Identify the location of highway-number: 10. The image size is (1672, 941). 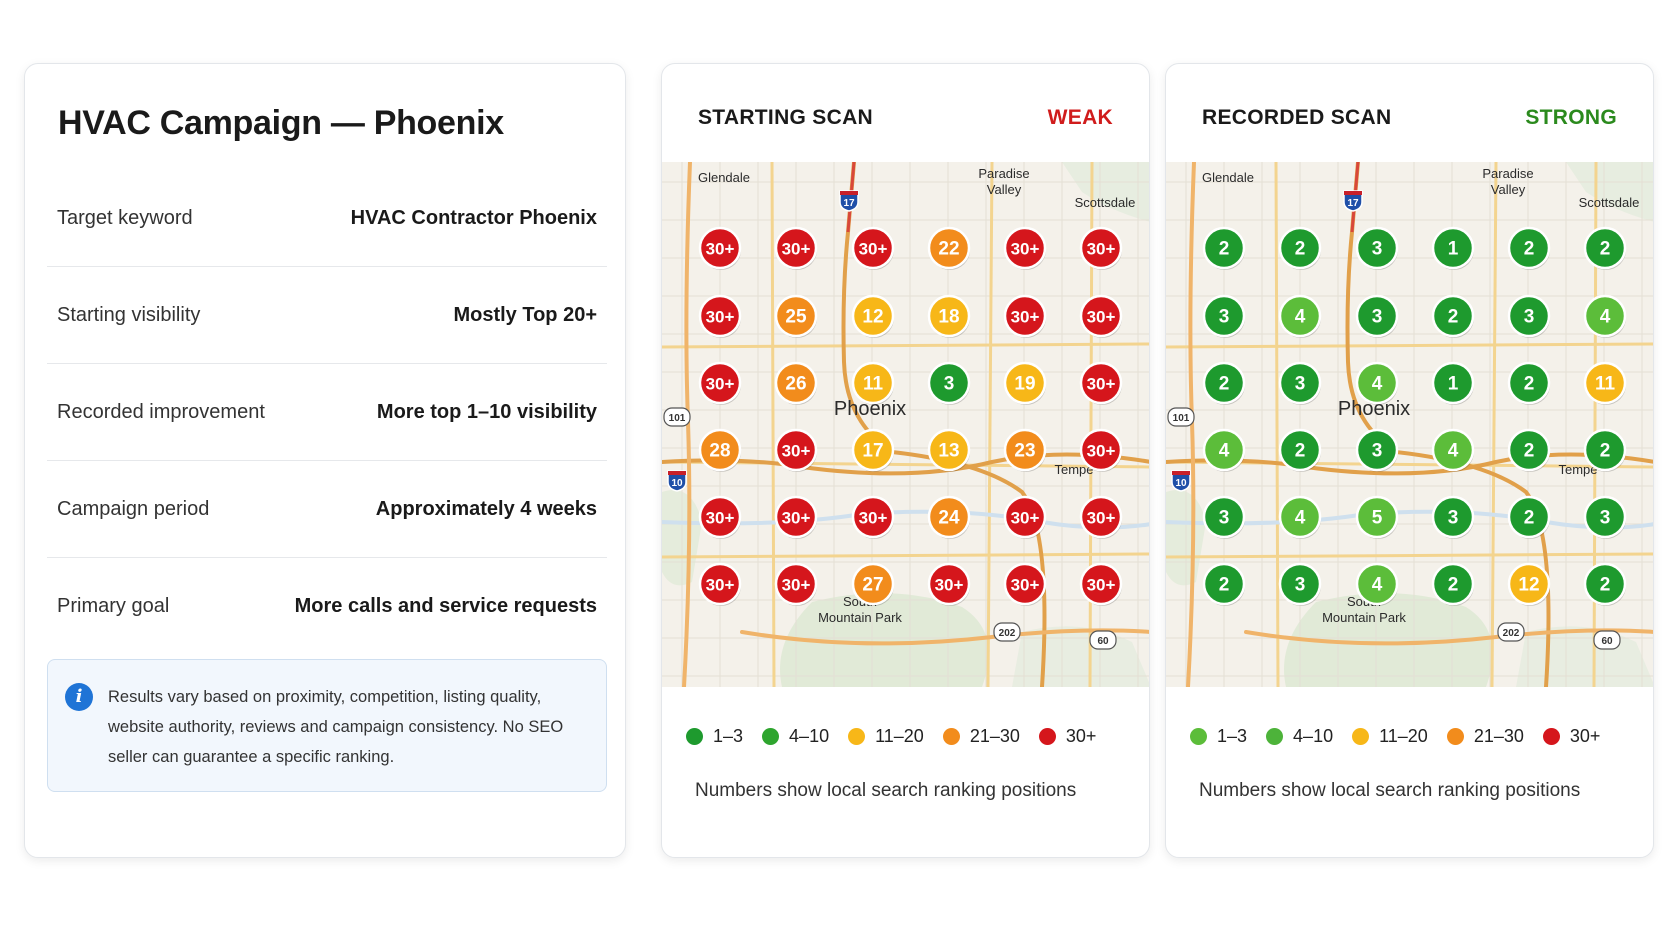
(1181, 483).